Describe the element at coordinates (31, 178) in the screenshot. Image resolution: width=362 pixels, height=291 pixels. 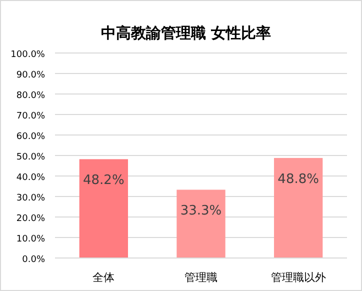
I see `y-tick-label: 40.0%` at that location.